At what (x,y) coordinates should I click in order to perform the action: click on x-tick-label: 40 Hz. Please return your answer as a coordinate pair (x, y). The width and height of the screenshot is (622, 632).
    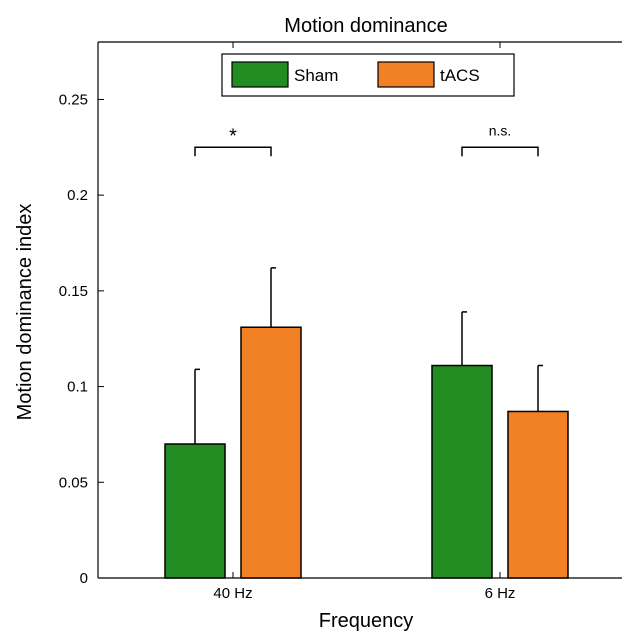
    Looking at the image, I should click on (232, 593).